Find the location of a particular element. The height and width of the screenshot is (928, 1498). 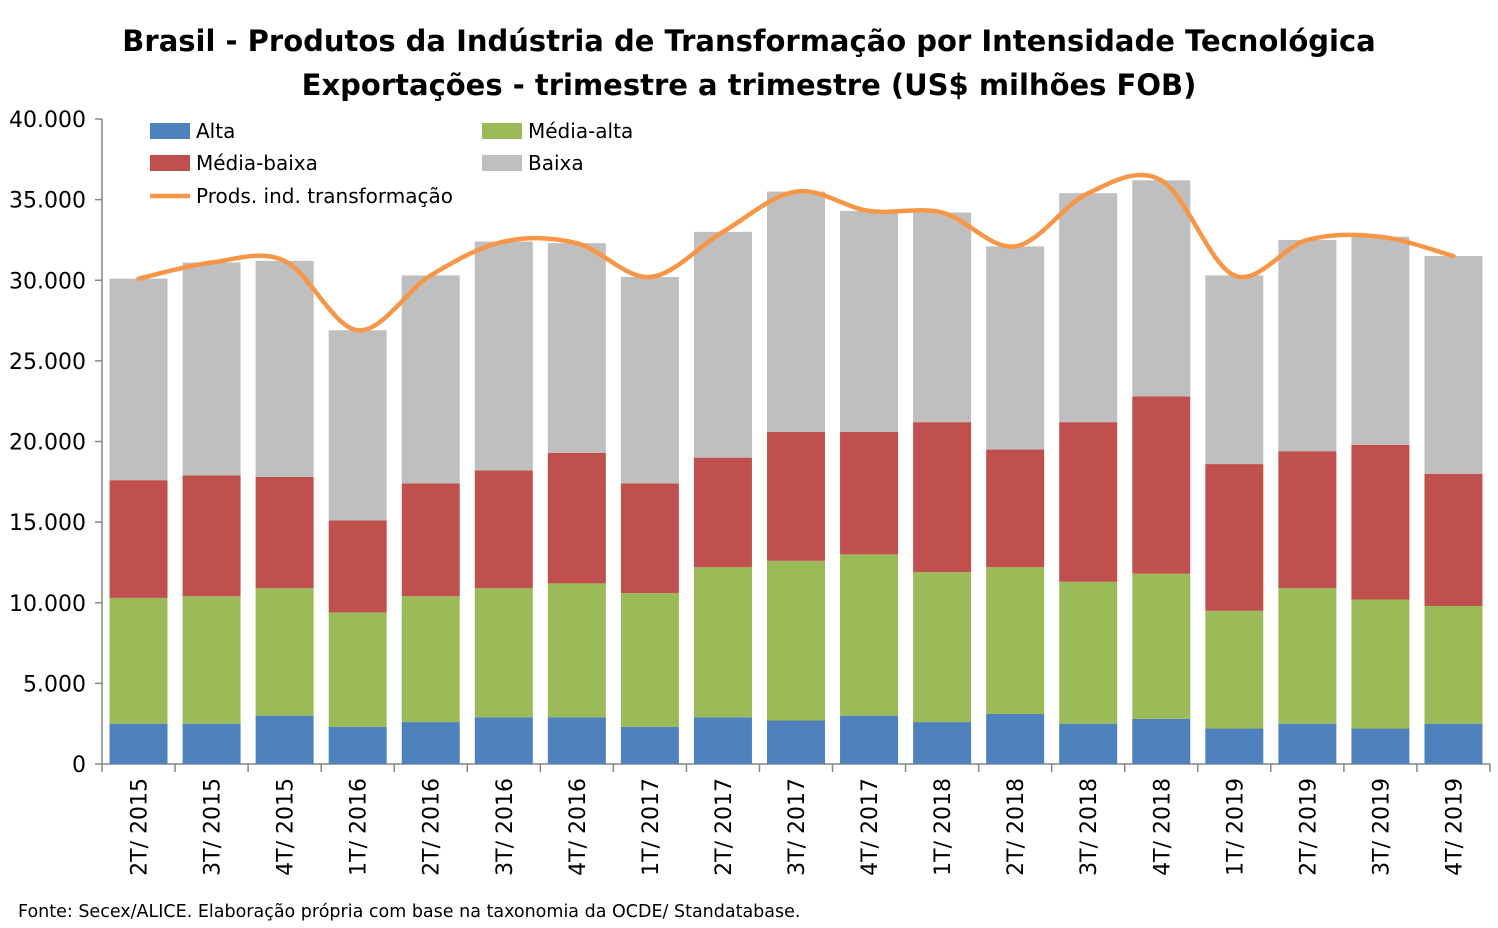

y-tick-label: 20.000 is located at coordinates (47, 443).